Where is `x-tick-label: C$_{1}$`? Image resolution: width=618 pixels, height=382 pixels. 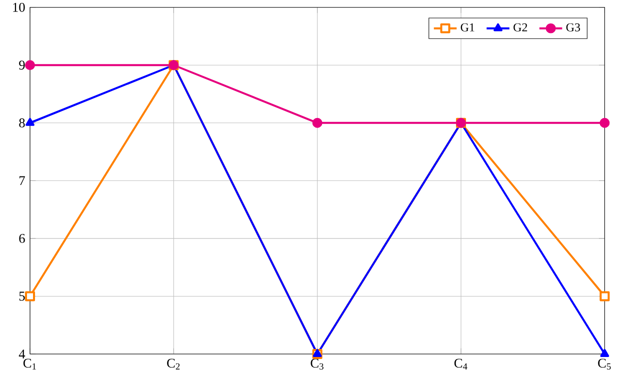 x-tick-label: C$_{1}$ is located at coordinates (29, 364).